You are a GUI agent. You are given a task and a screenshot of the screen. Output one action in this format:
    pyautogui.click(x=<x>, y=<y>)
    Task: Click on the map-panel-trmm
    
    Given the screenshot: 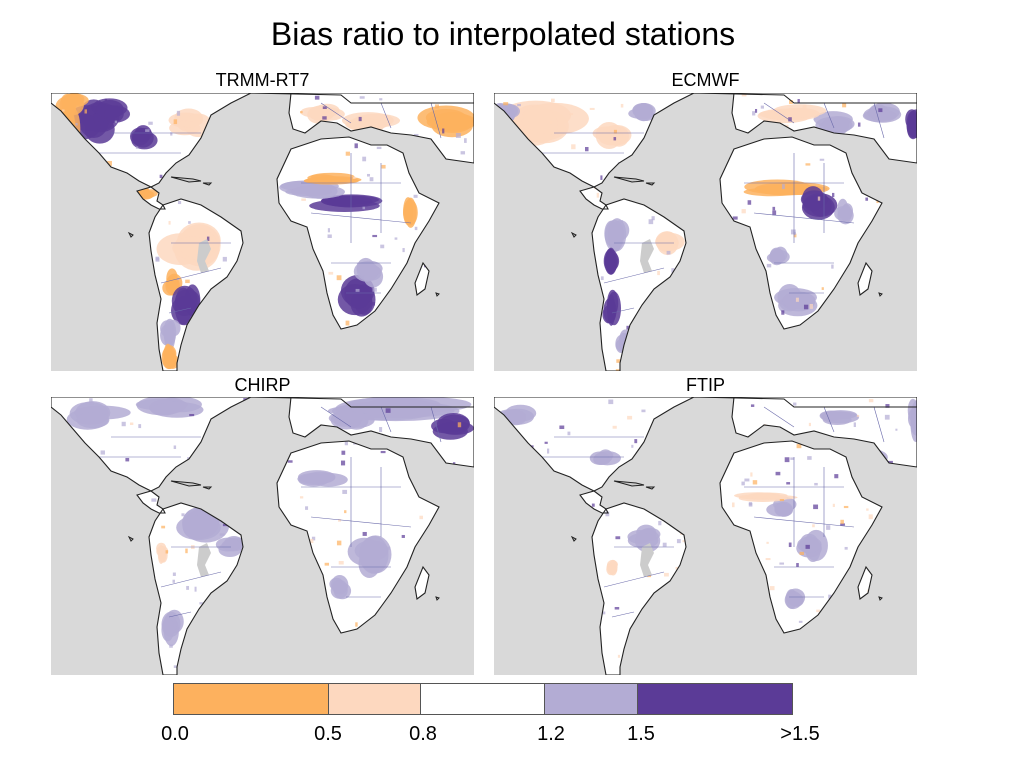 What is the action you would take?
    pyautogui.click(x=262, y=232)
    